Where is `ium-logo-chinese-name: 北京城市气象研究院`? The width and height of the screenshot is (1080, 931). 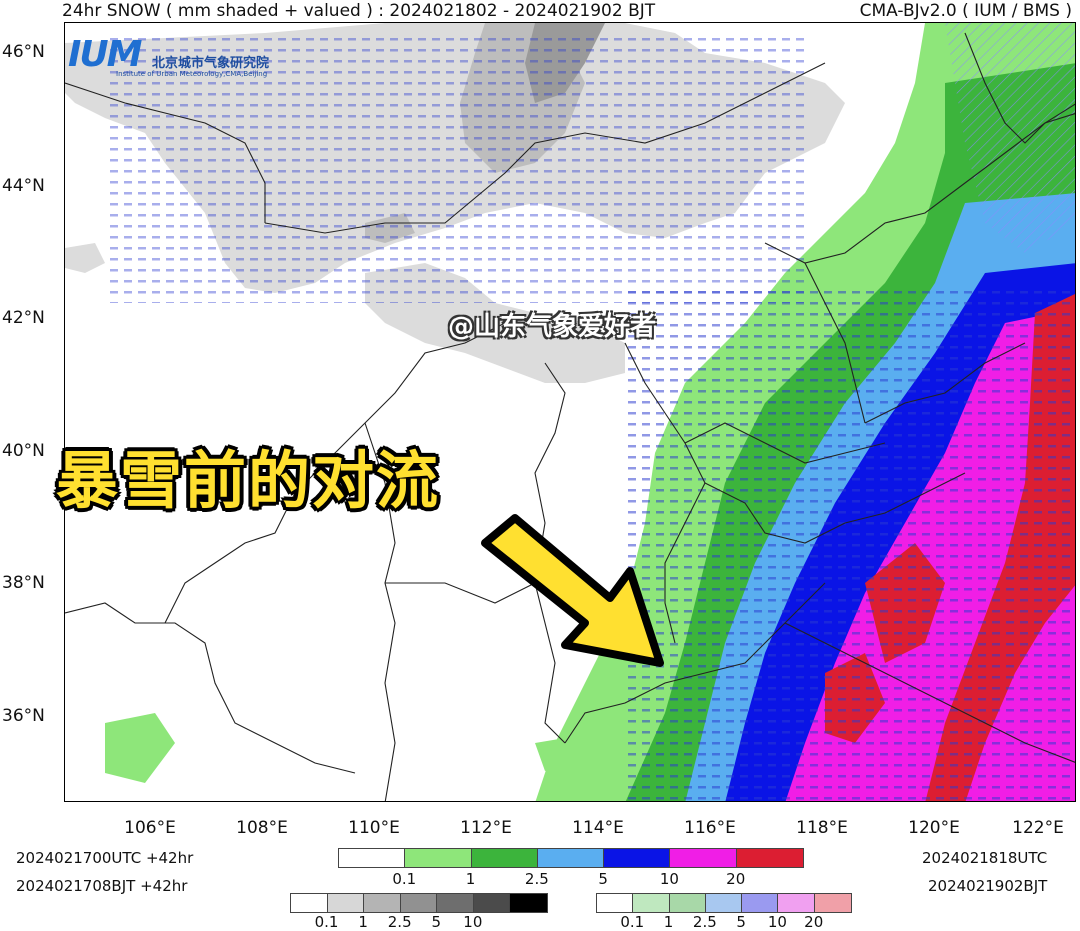
ium-logo-chinese-name: 北京城市气象研究院 is located at coordinates (211, 63).